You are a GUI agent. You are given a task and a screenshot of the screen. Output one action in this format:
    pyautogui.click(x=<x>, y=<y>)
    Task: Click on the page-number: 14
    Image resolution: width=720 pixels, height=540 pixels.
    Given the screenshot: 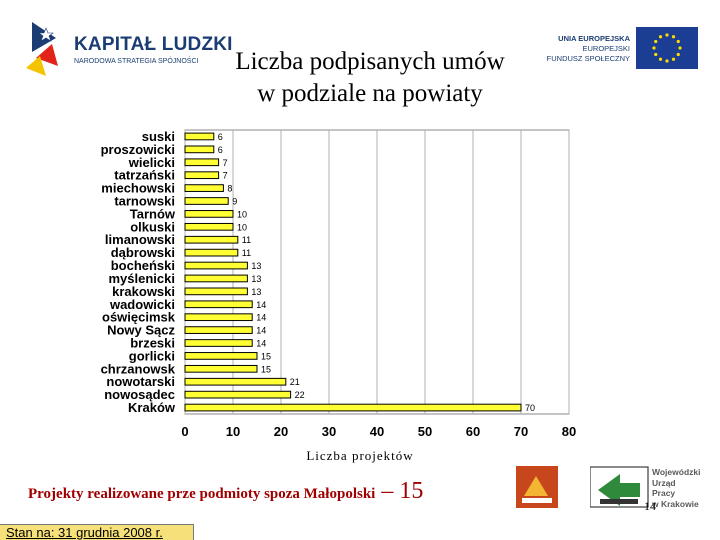 What is the action you would take?
    pyautogui.click(x=650, y=506)
    